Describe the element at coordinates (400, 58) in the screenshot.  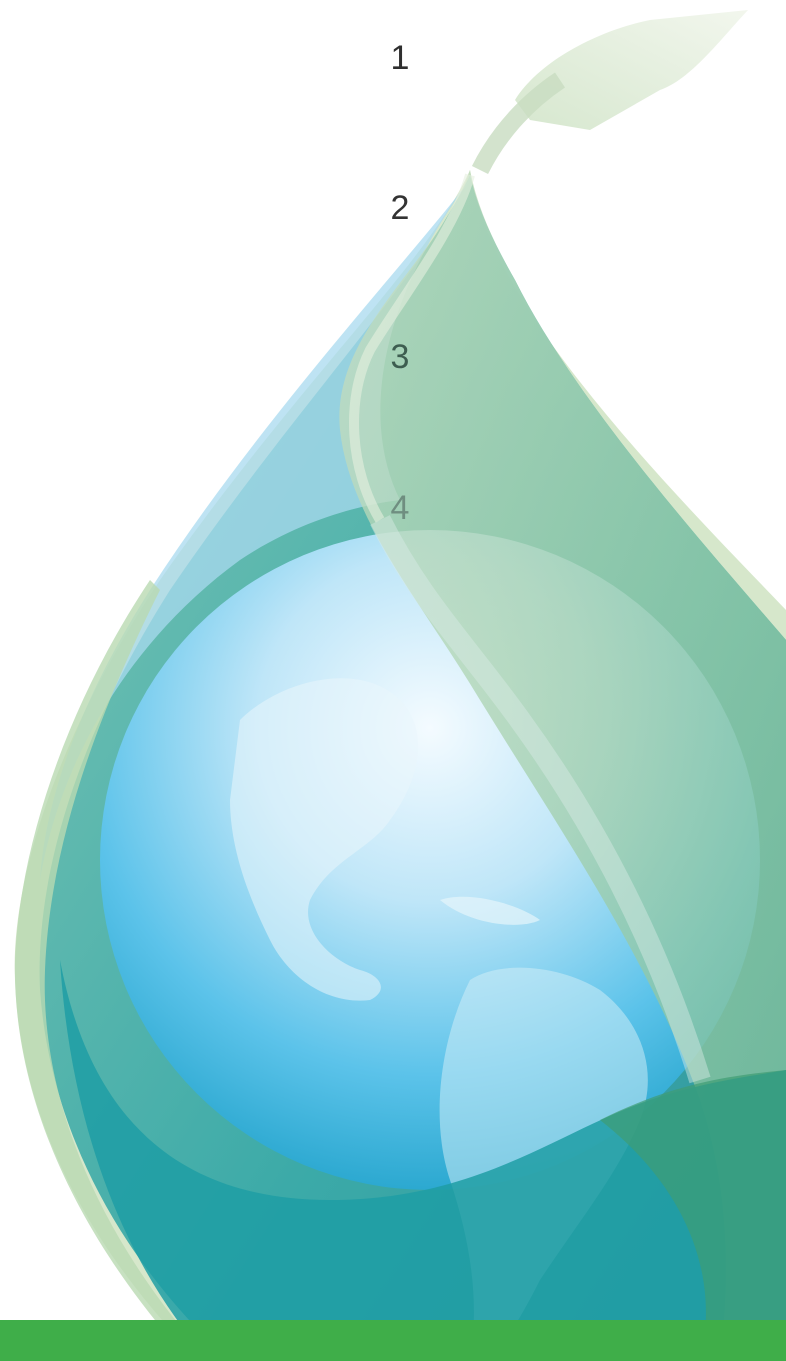
I see `number-1: 1` at that location.